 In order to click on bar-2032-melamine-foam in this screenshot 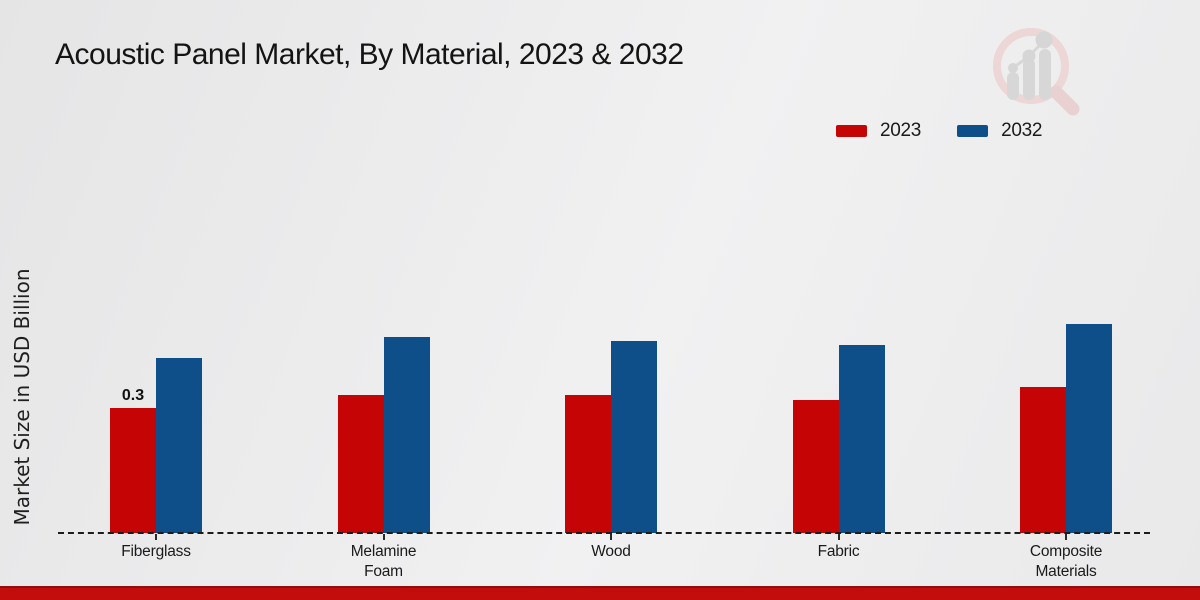, I will do `click(406, 435)`.